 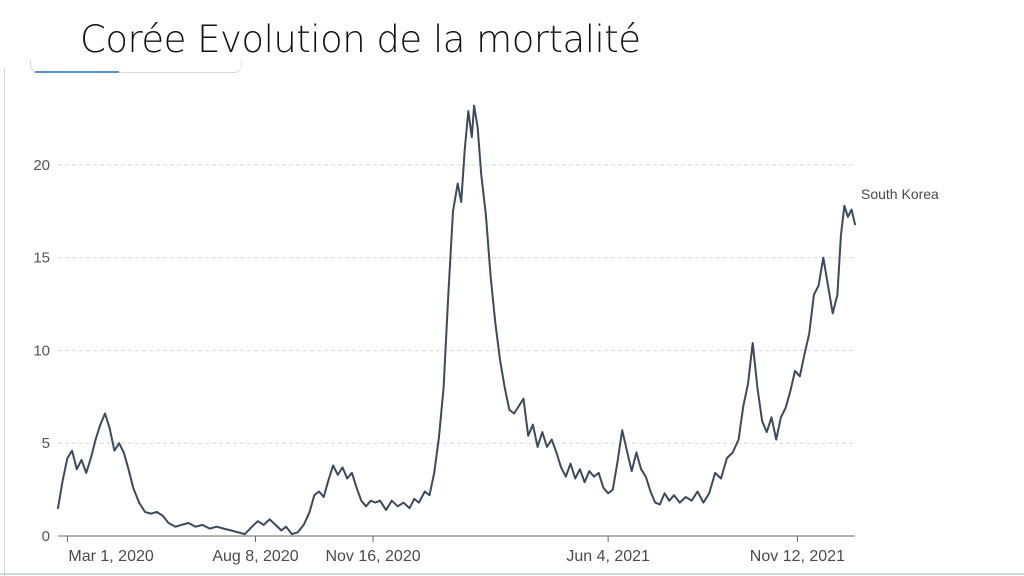 What do you see at coordinates (4, 322) in the screenshot?
I see `chart-frame-border` at bounding box center [4, 322].